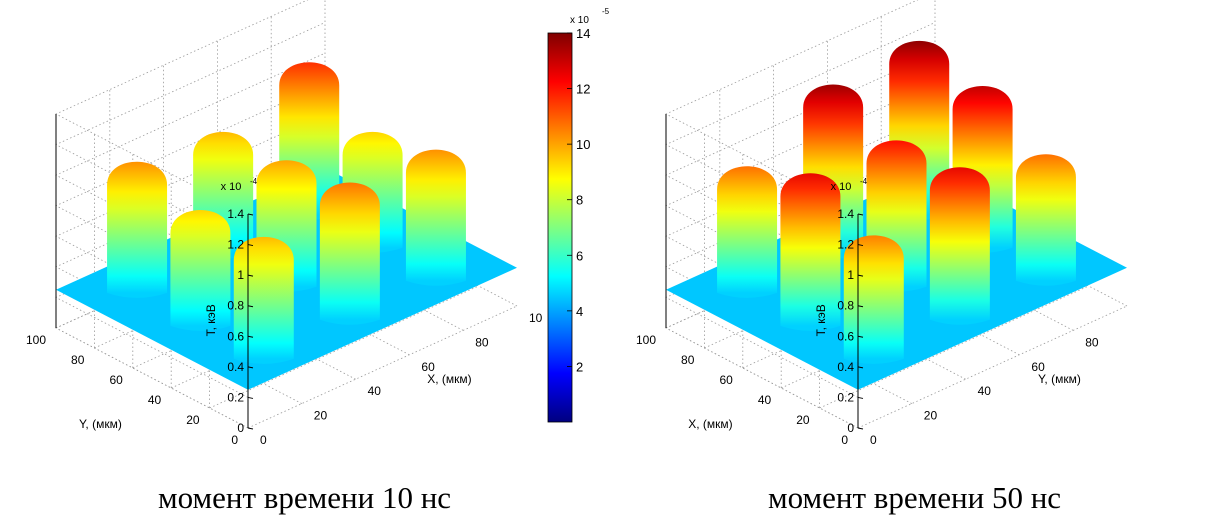 The height and width of the screenshot is (530, 1219). What do you see at coordinates (605, 11) in the screenshot?
I see `colorbar-exponent: -5` at bounding box center [605, 11].